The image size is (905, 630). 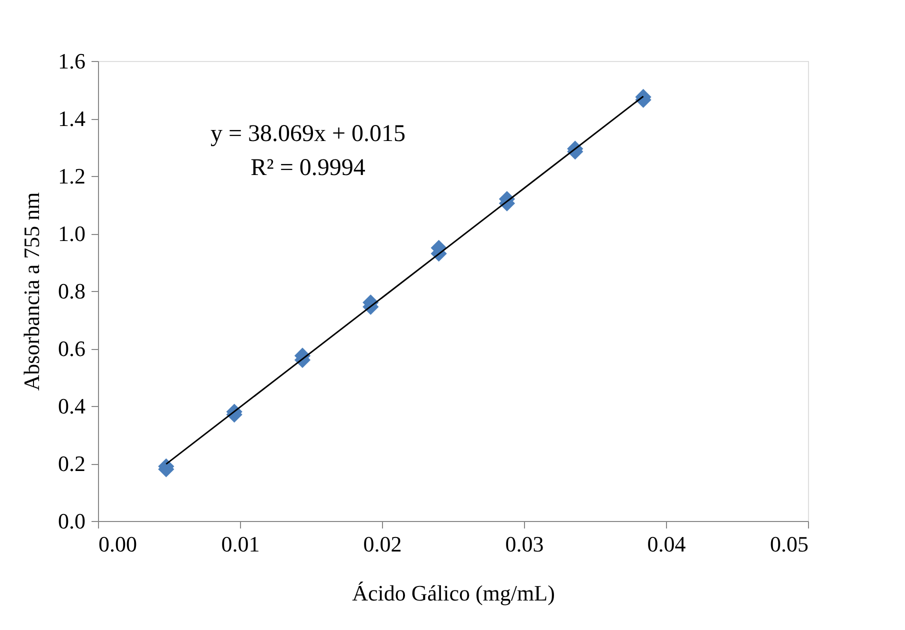 I want to click on y-tick-label: 0.0, so click(x=72, y=521).